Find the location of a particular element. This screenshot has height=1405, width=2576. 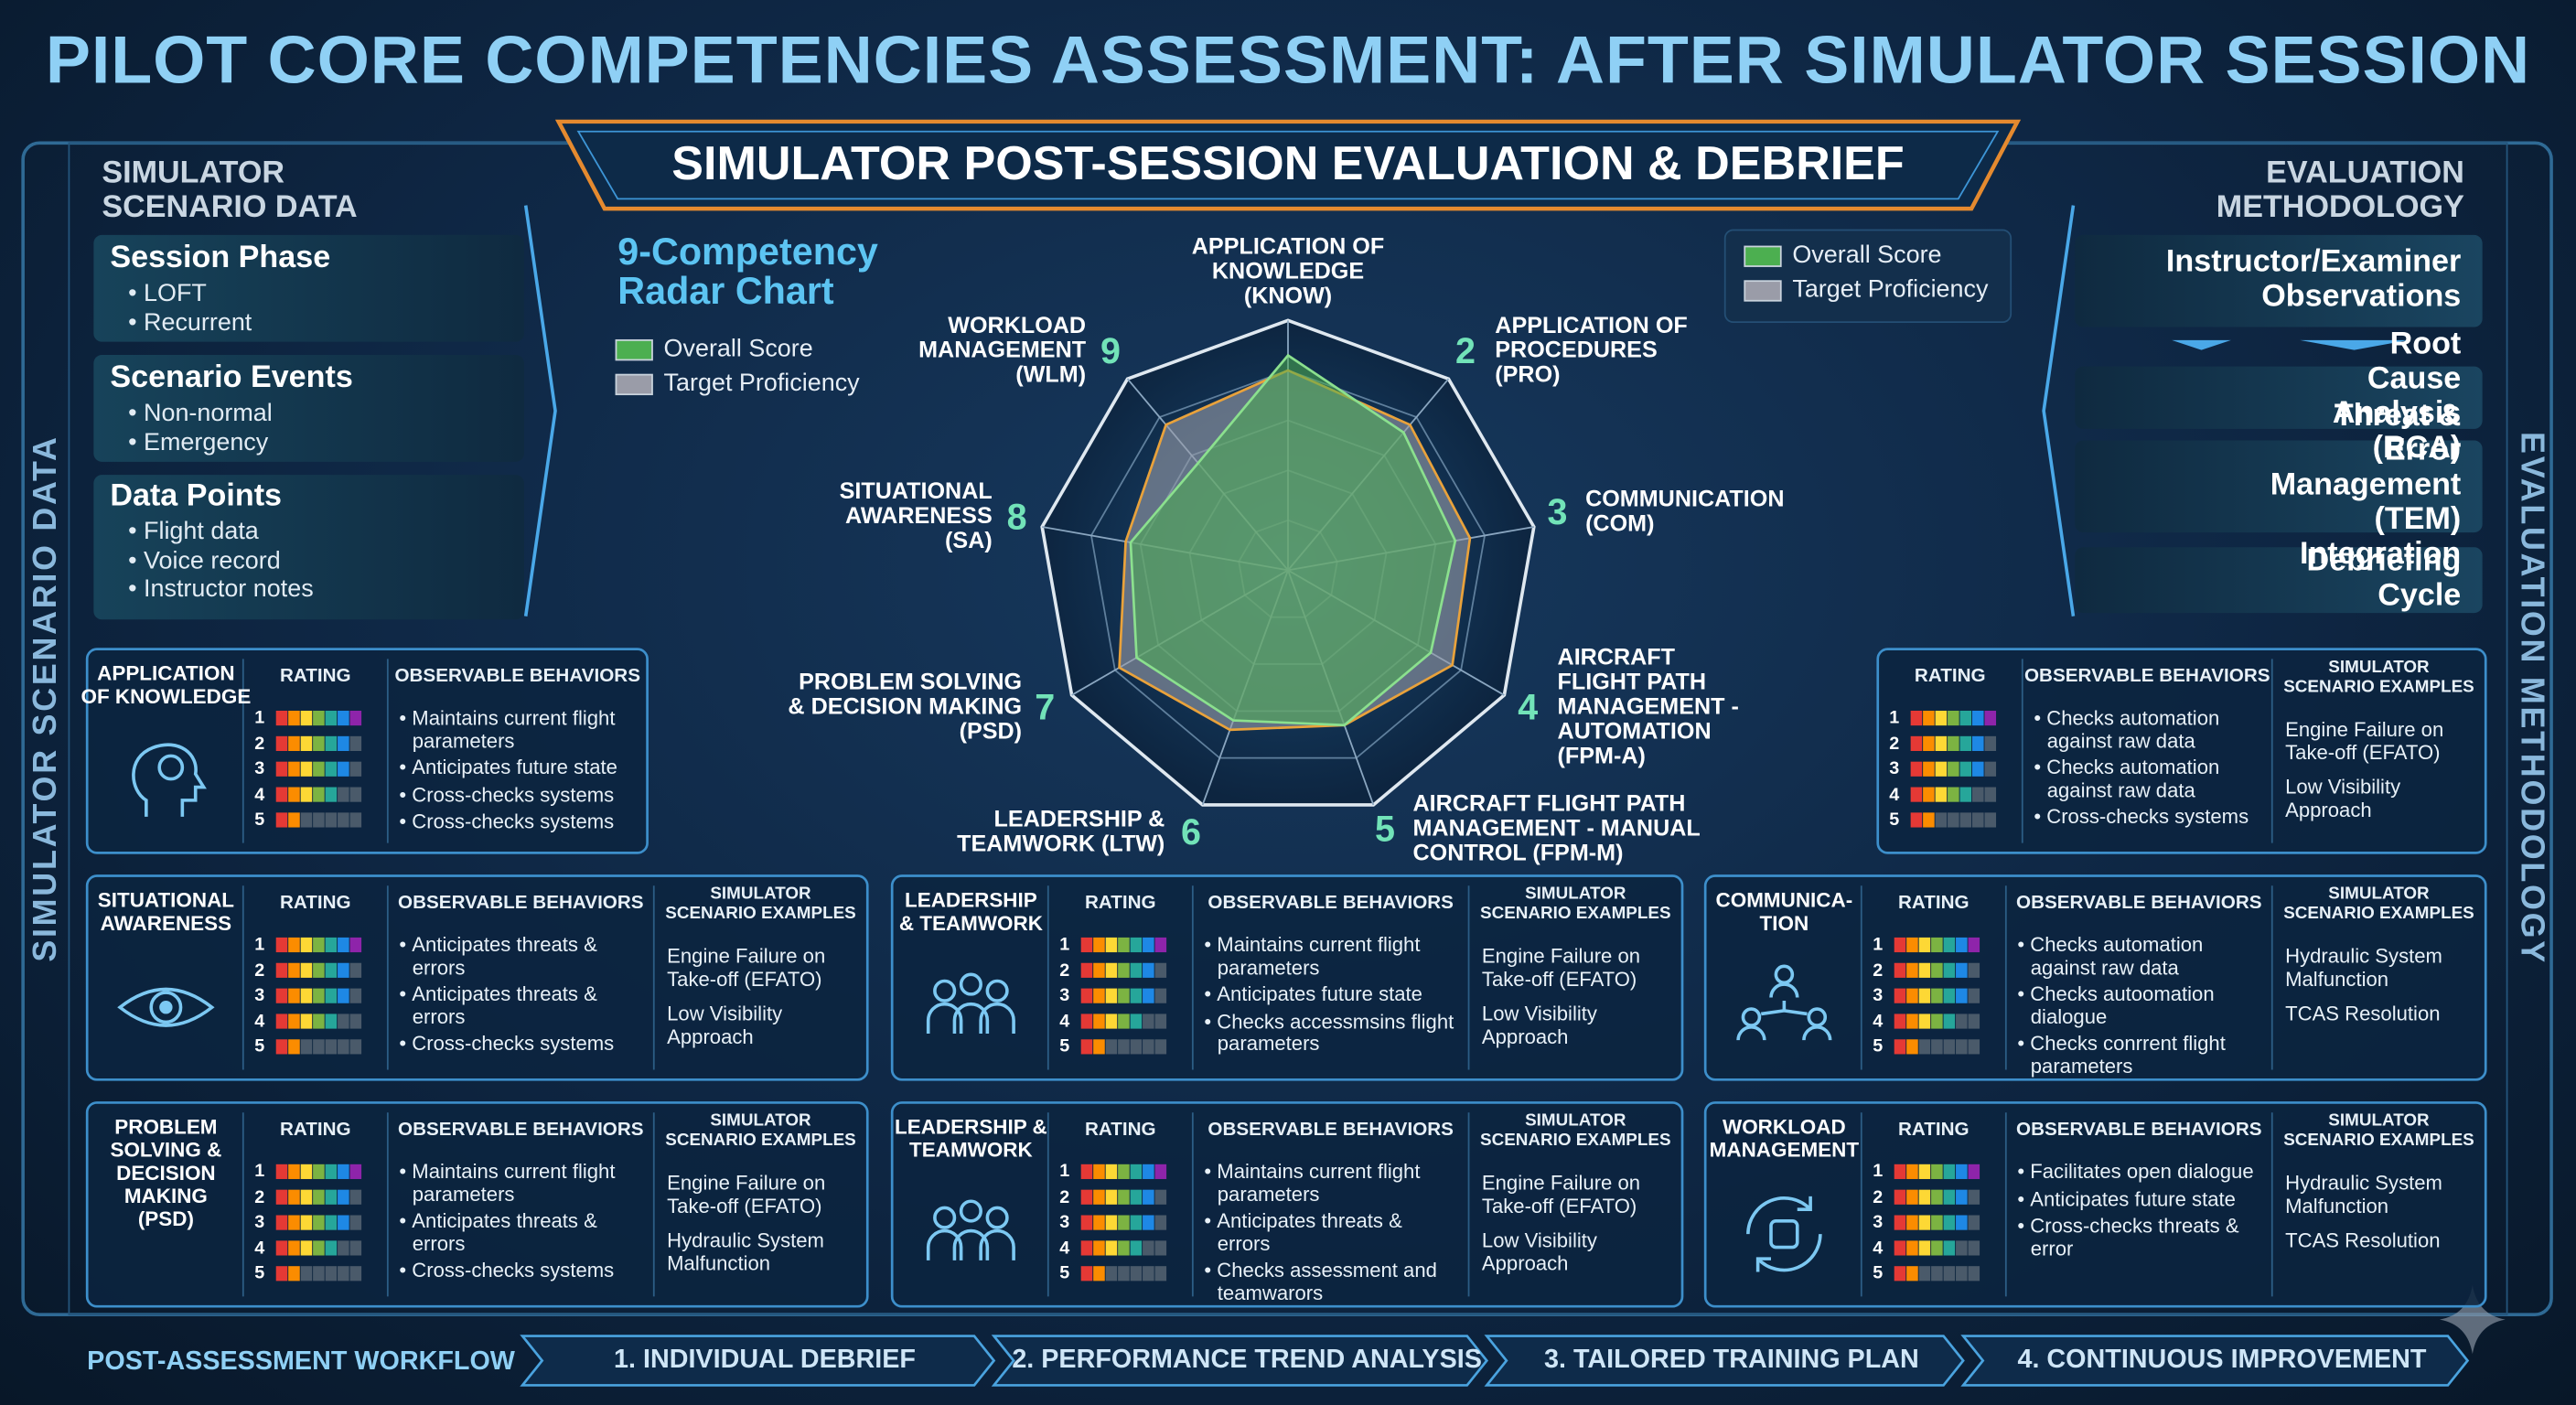

panel-title: EVALUATION METHODOLOGY is located at coordinates (2340, 190).